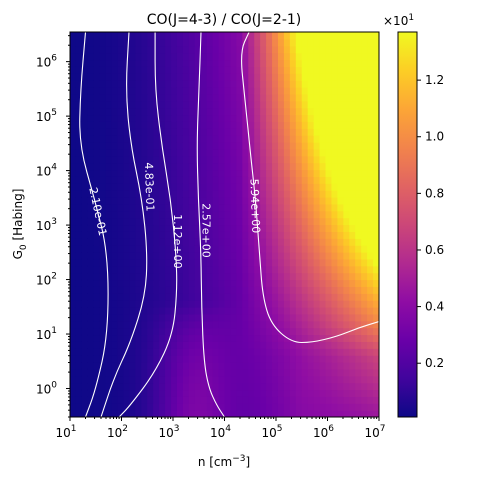 This screenshot has height=481, width=479. What do you see at coordinates (46, 334) in the screenshot?
I see `y-tick-label: 101` at bounding box center [46, 334].